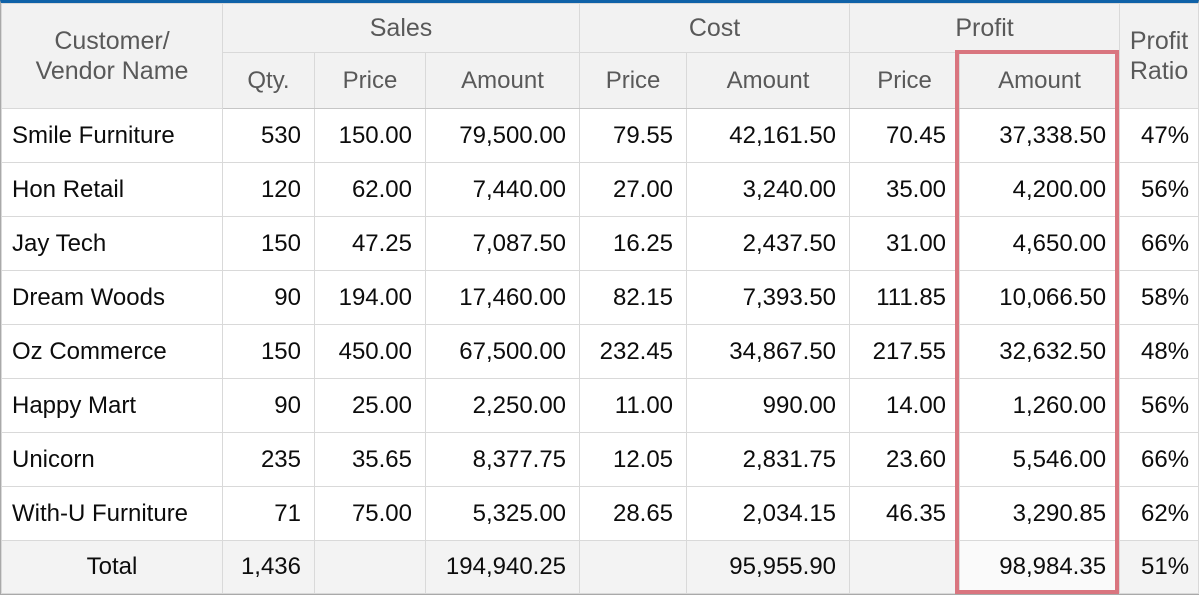 This screenshot has width=1200, height=596. I want to click on cell-cost-amount: 2,831.75, so click(768, 459).